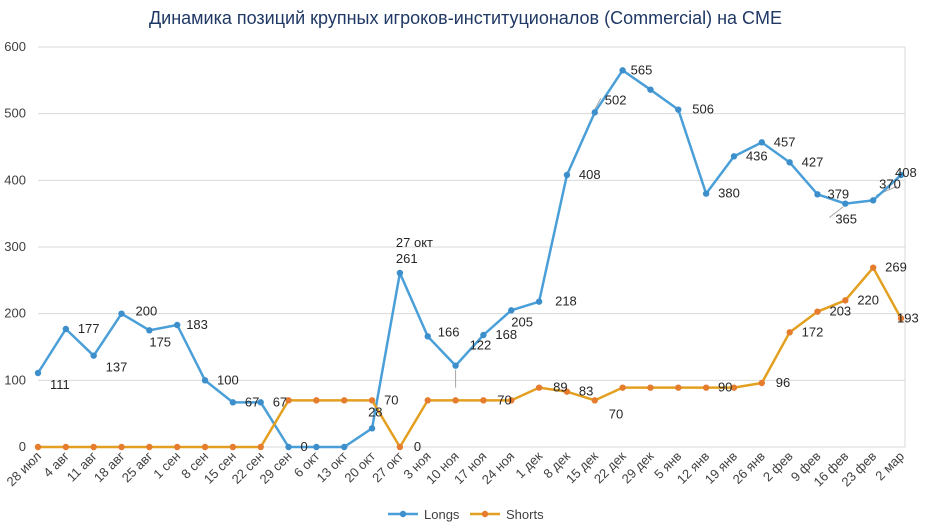 Image resolution: width=931 pixels, height=527 pixels. I want to click on data-label-longs: 365, so click(846, 219).